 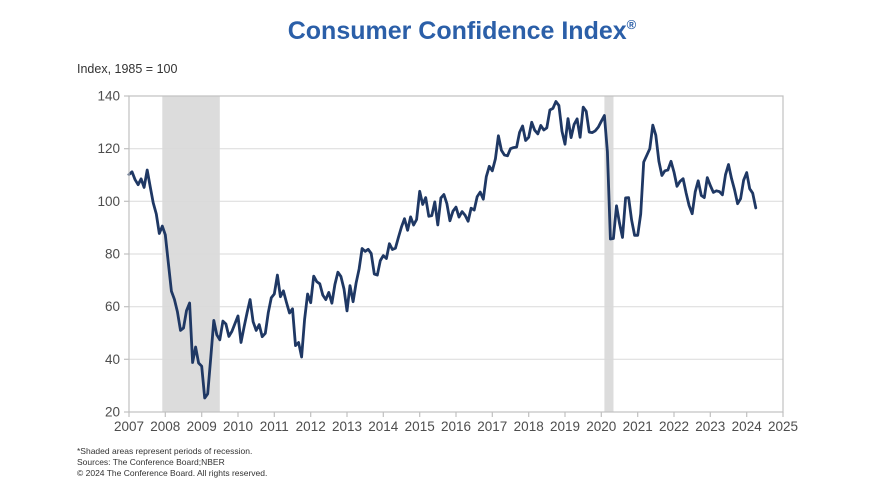 I want to click on x-axis-label: 2007, so click(x=129, y=426).